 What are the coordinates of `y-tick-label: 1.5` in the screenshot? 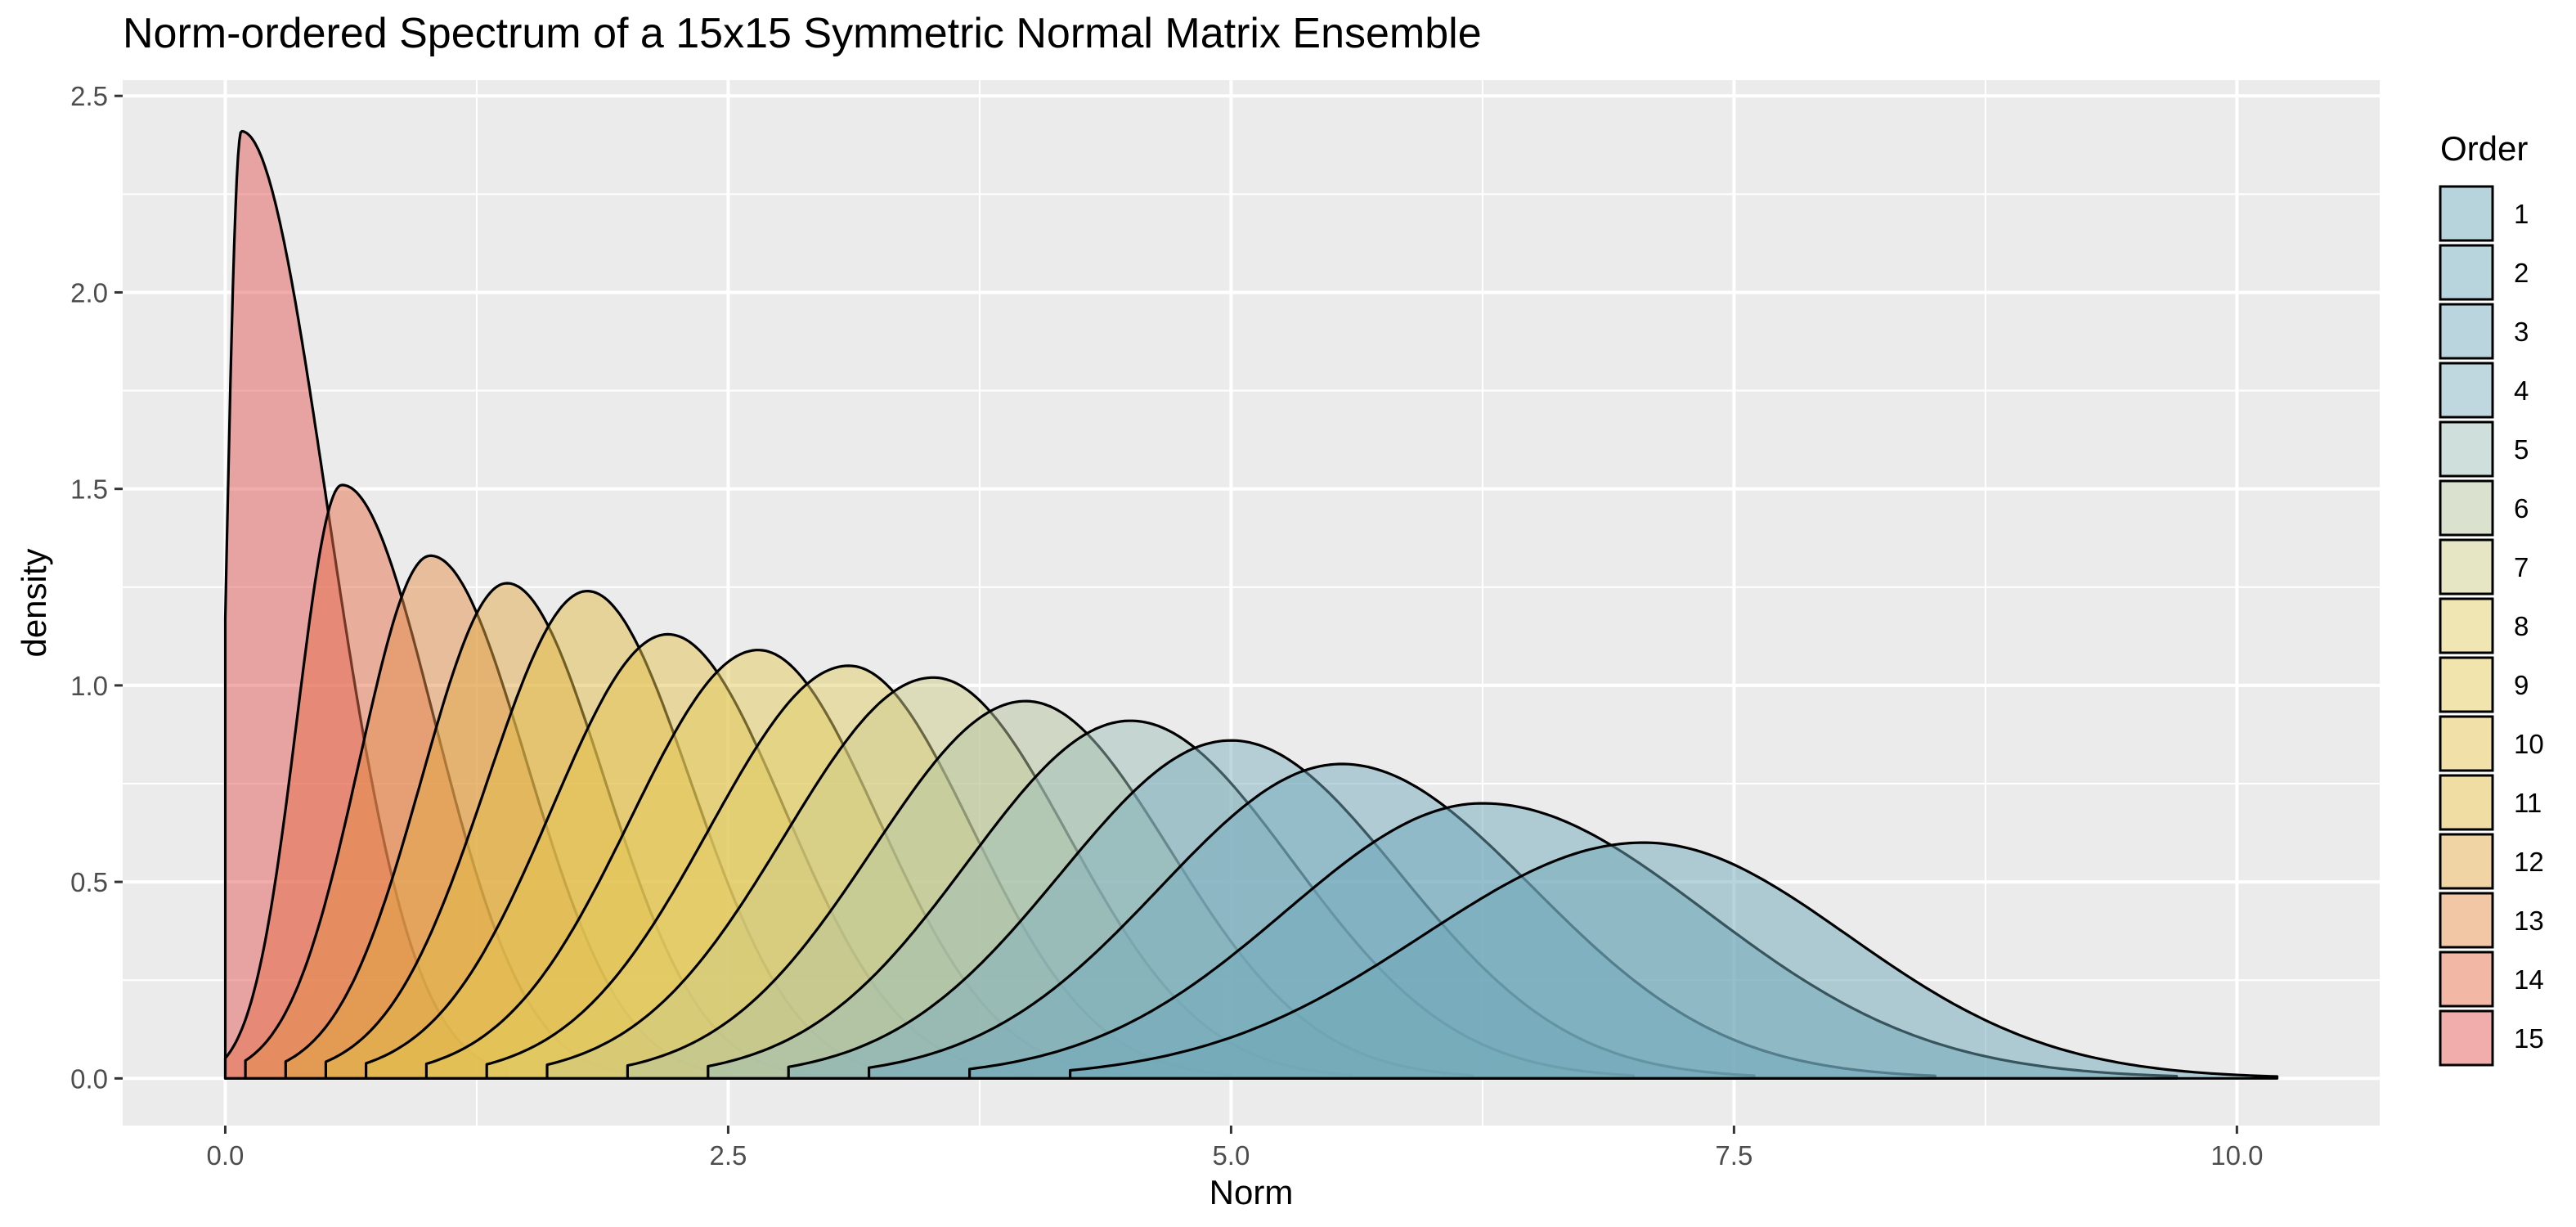 It's located at (89, 489).